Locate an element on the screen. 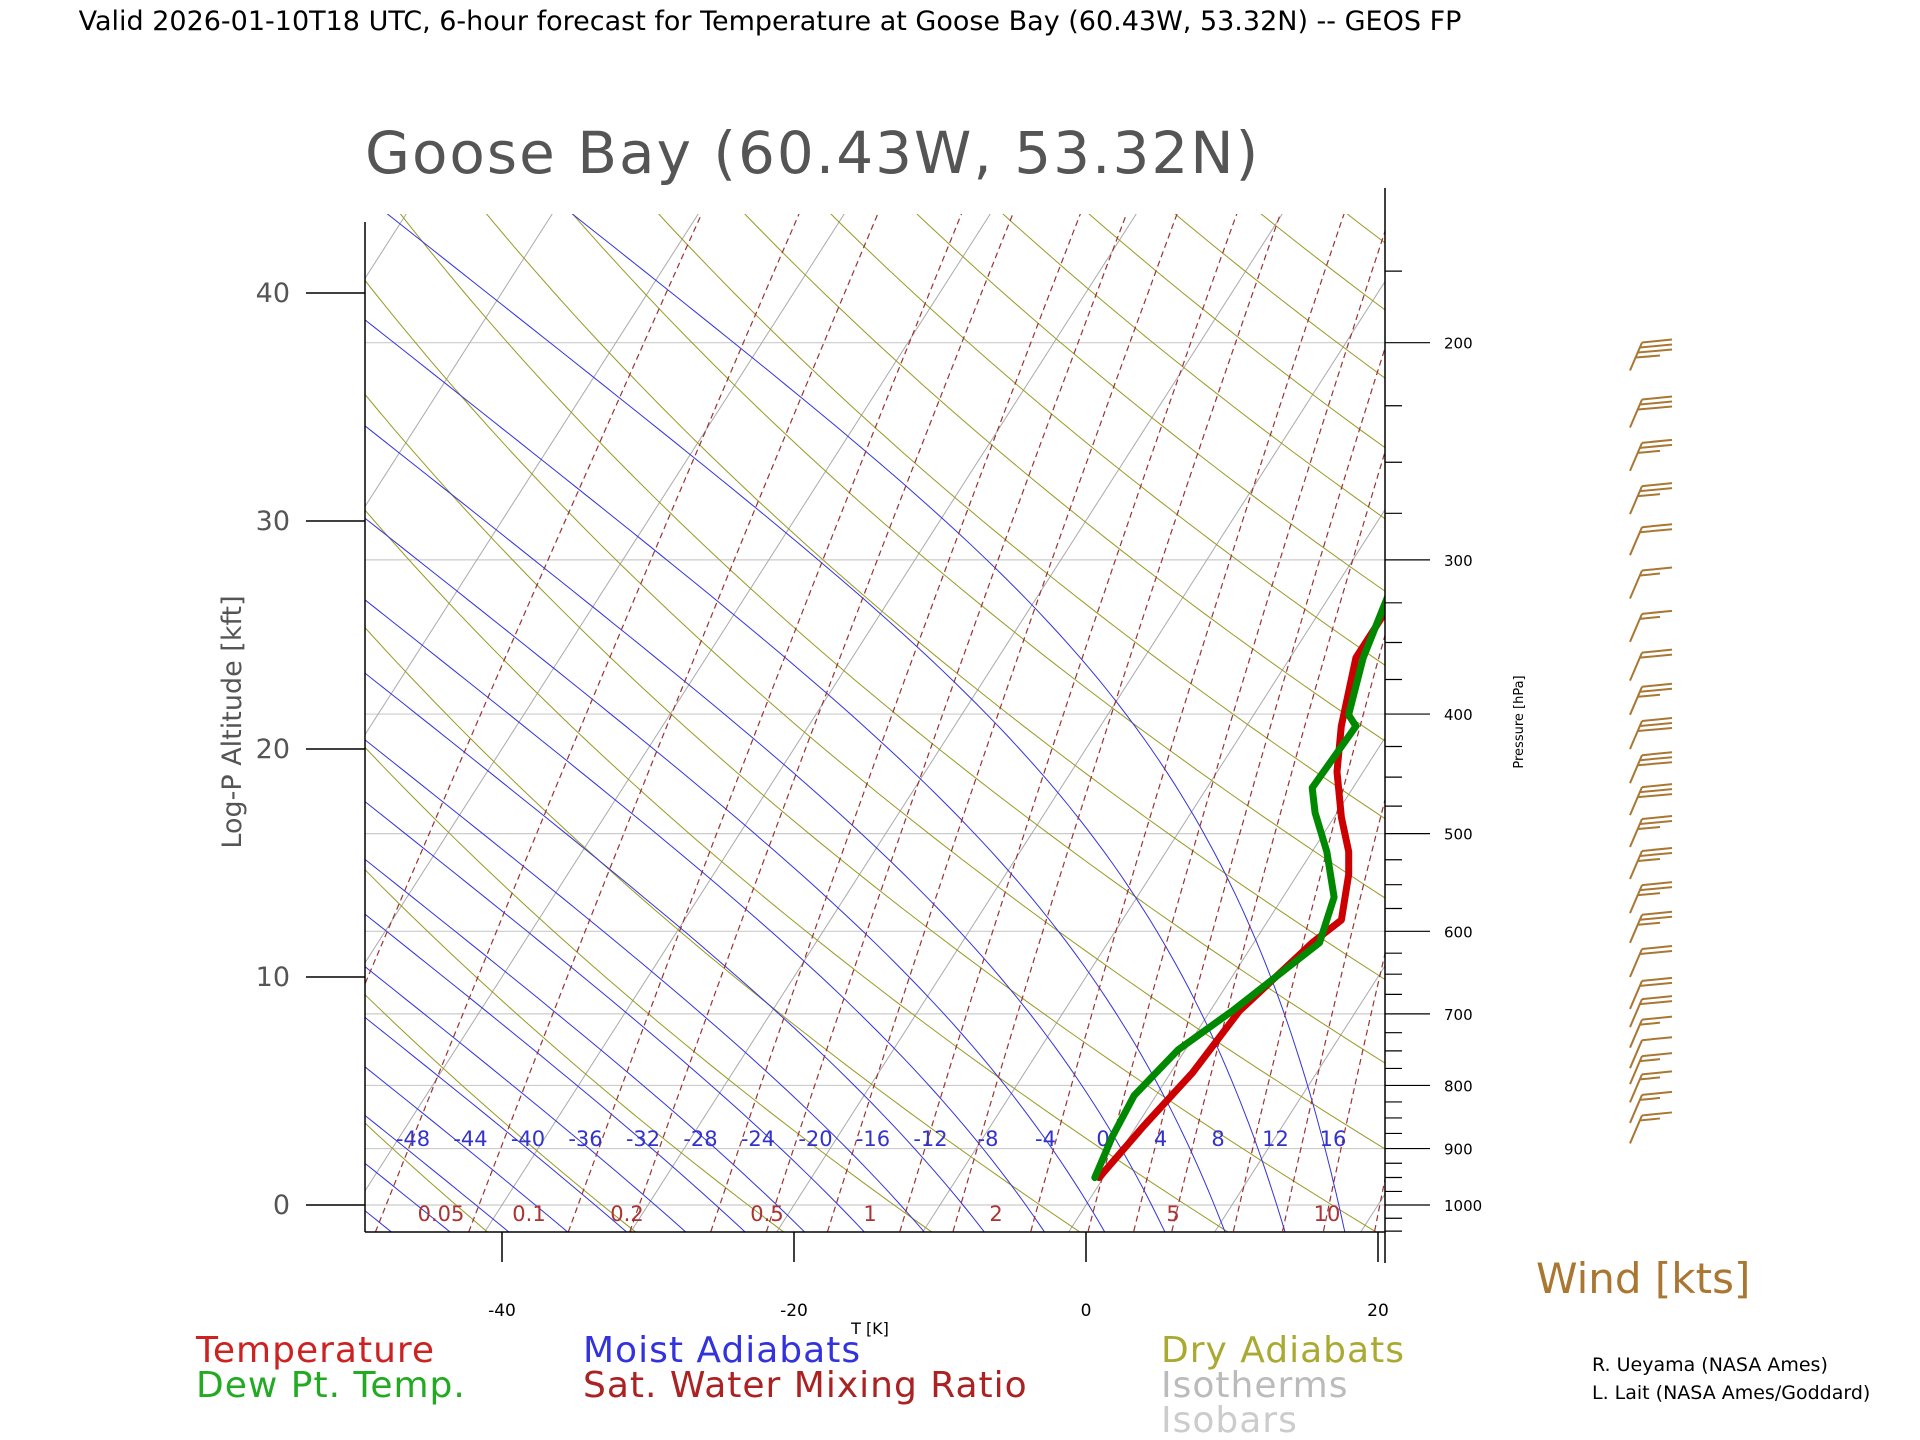 The height and width of the screenshot is (1440, 1920). legend-item: Isotherms is located at coordinates (1254, 1385).